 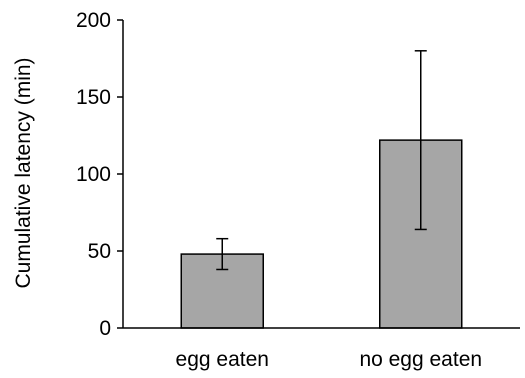 What do you see at coordinates (23, 172) in the screenshot?
I see `y-axis-title: Cumulative latency (min)` at bounding box center [23, 172].